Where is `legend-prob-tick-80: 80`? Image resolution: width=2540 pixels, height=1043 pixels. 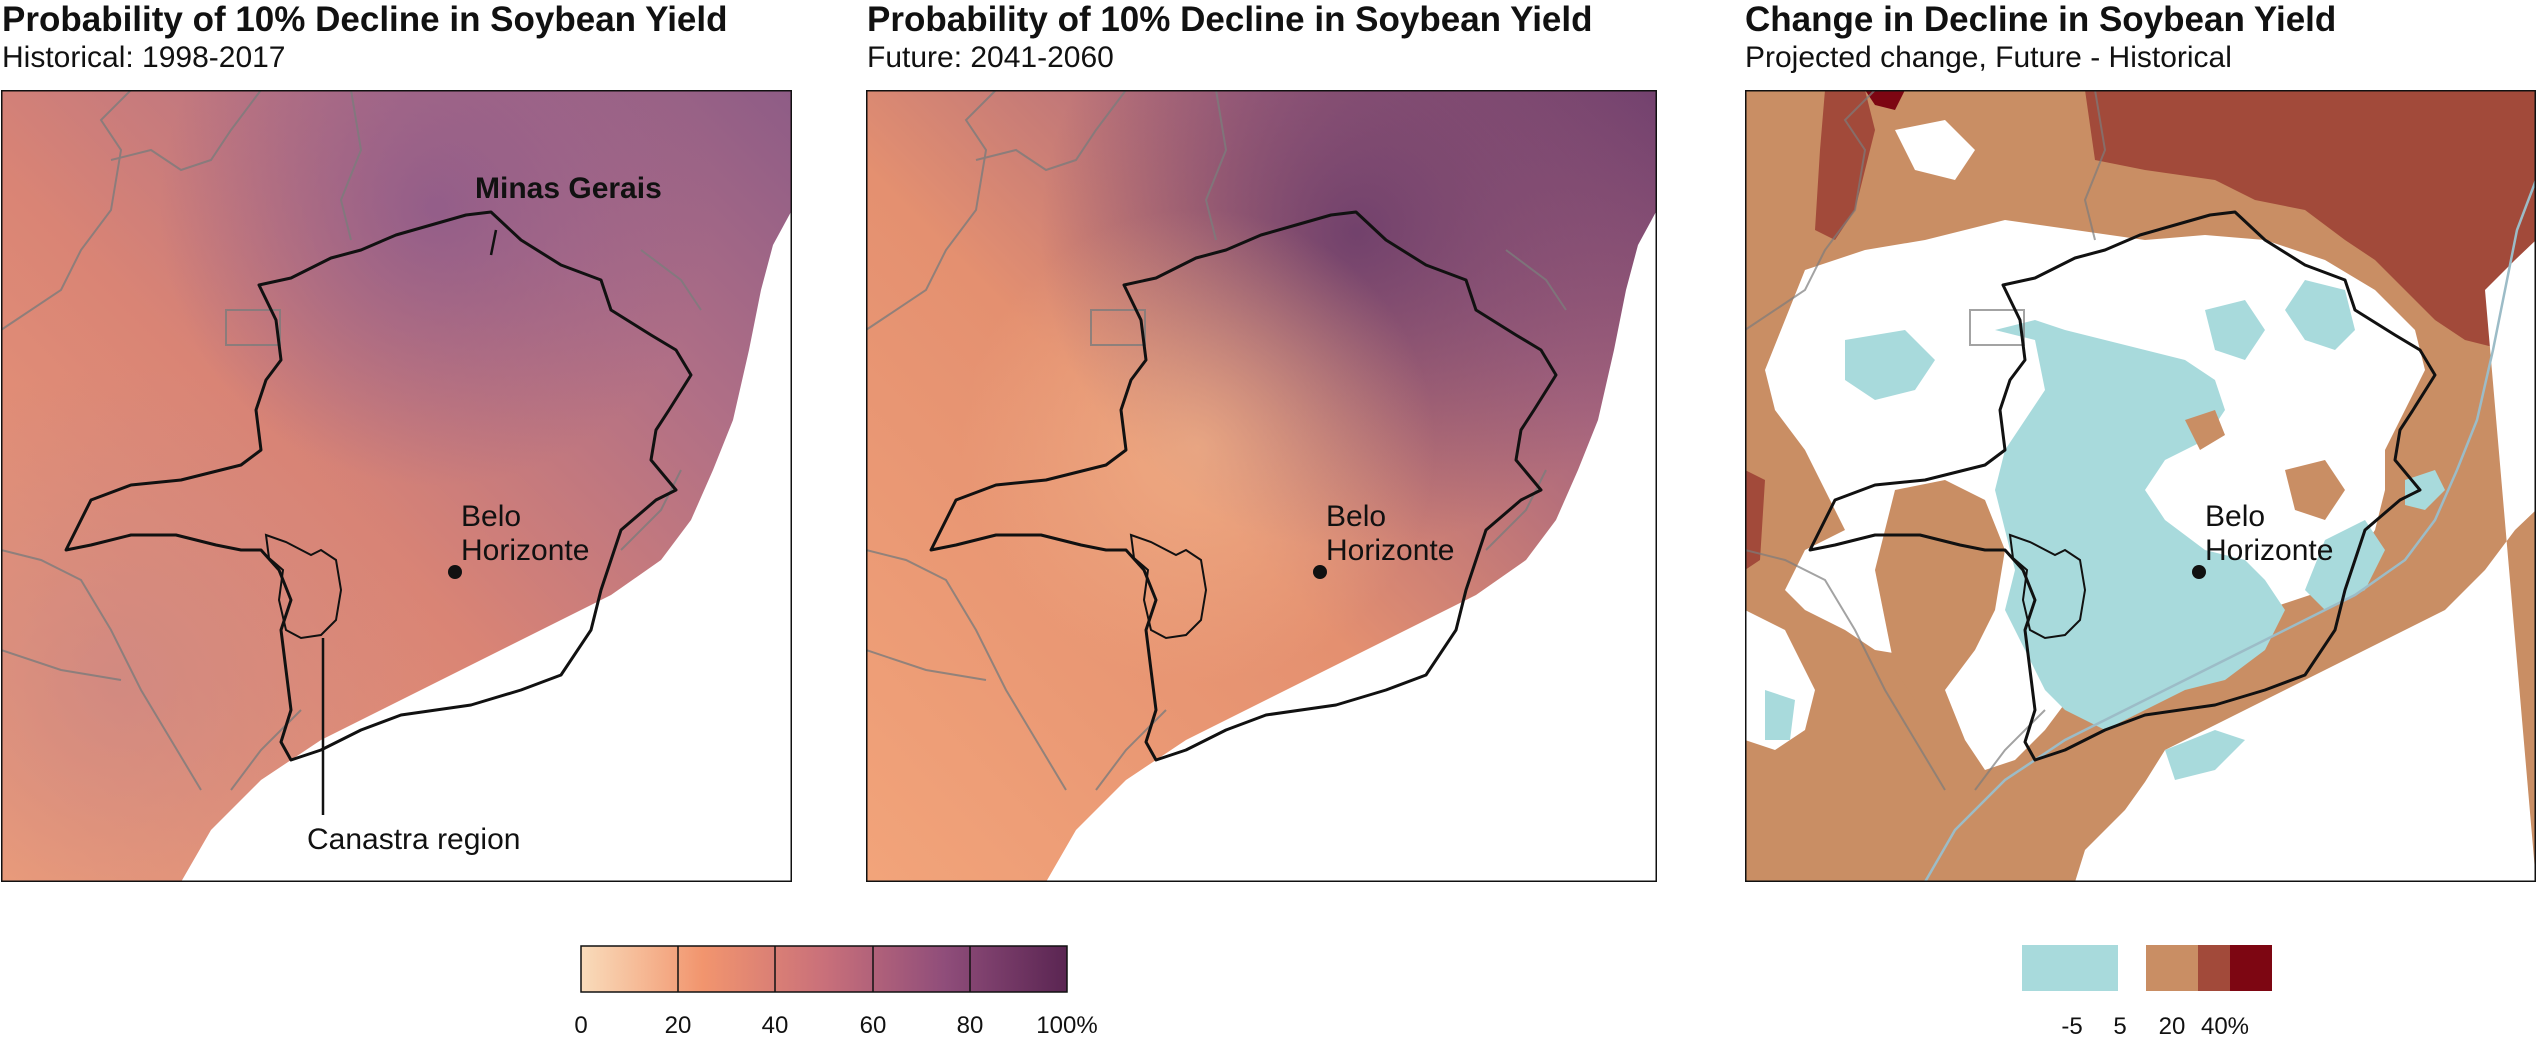 legend-prob-tick-80: 80 is located at coordinates (970, 1025).